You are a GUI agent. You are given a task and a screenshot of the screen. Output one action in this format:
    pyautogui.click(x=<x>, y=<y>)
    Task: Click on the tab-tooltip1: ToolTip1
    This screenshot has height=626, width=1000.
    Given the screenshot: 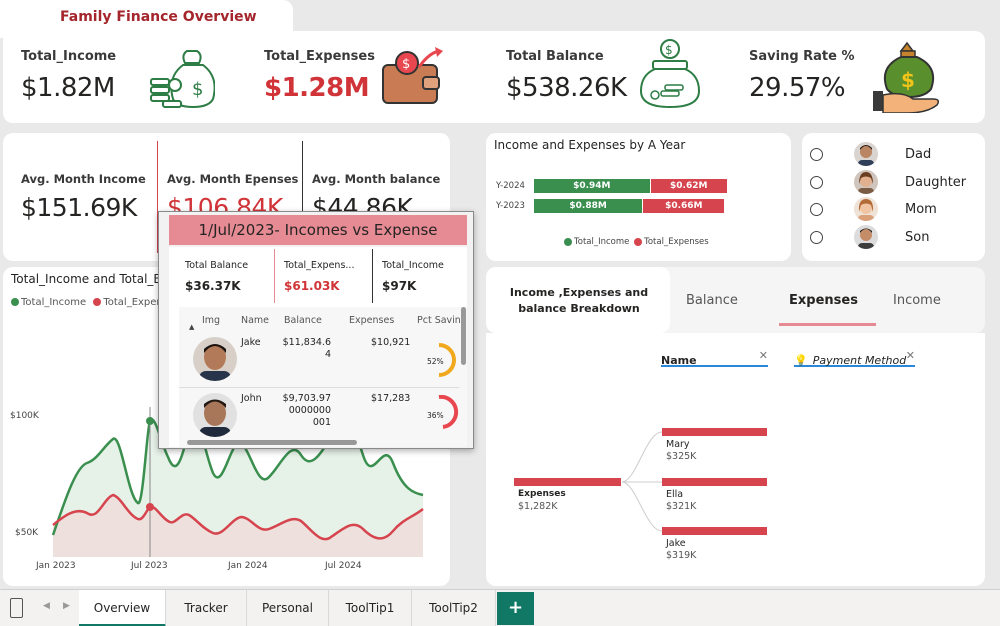 What is the action you would take?
    pyautogui.click(x=370, y=608)
    